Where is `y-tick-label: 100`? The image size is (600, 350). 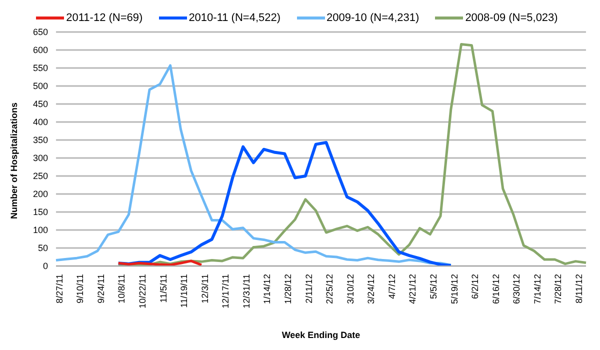
y-tick-label: 100 is located at coordinates (40, 230).